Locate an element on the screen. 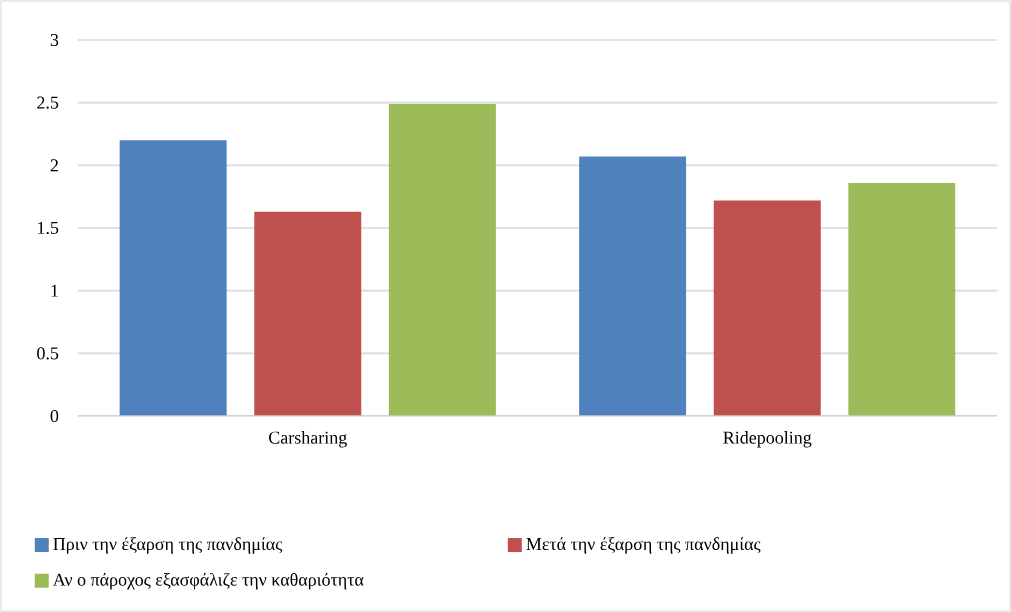 The width and height of the screenshot is (1011, 612). legend-label: Μετά την έξαρση της πανδημίας is located at coordinates (643, 545).